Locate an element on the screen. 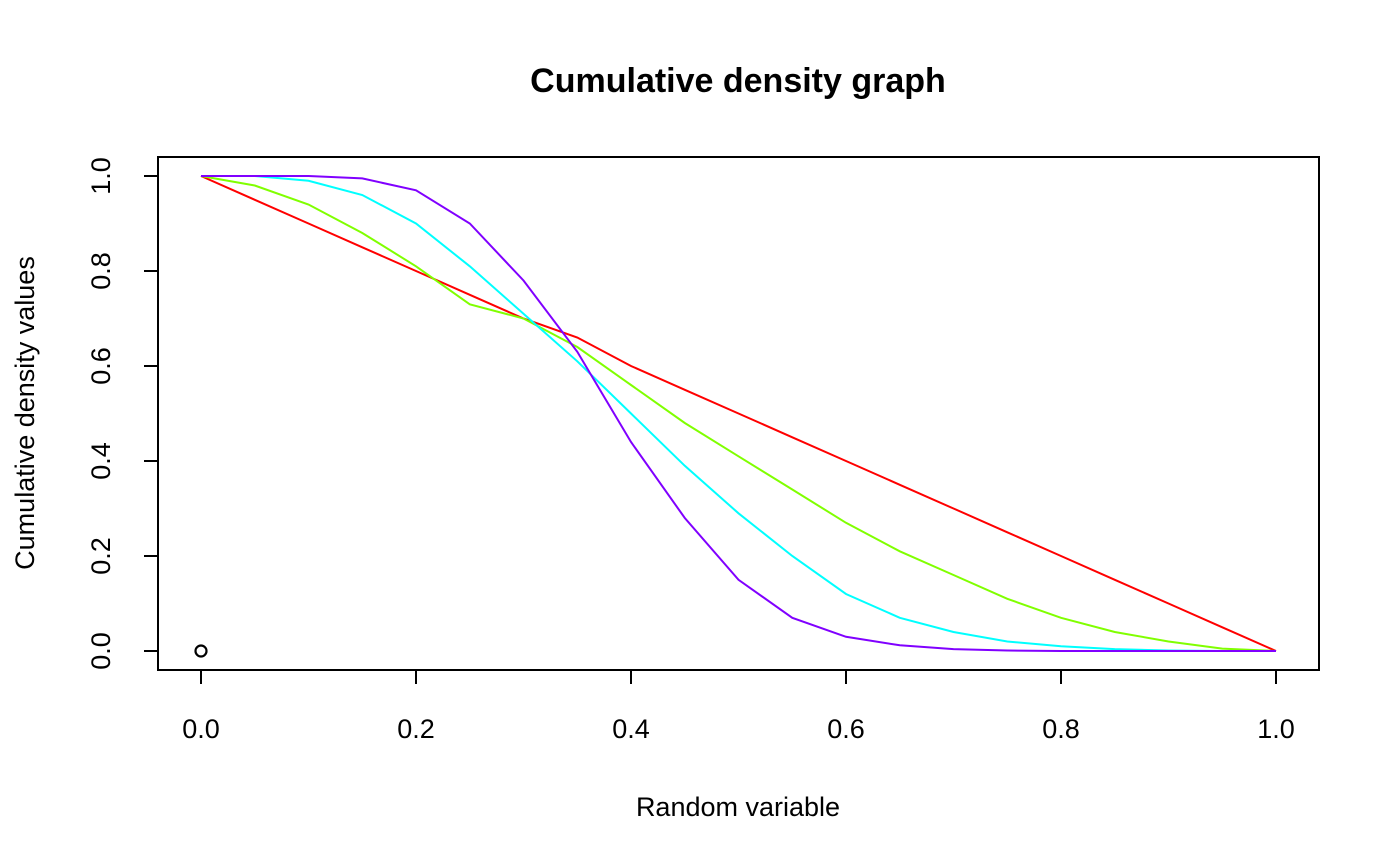 This screenshot has width=1400, height=866. x-tick-label: 0.0 is located at coordinates (201, 729).